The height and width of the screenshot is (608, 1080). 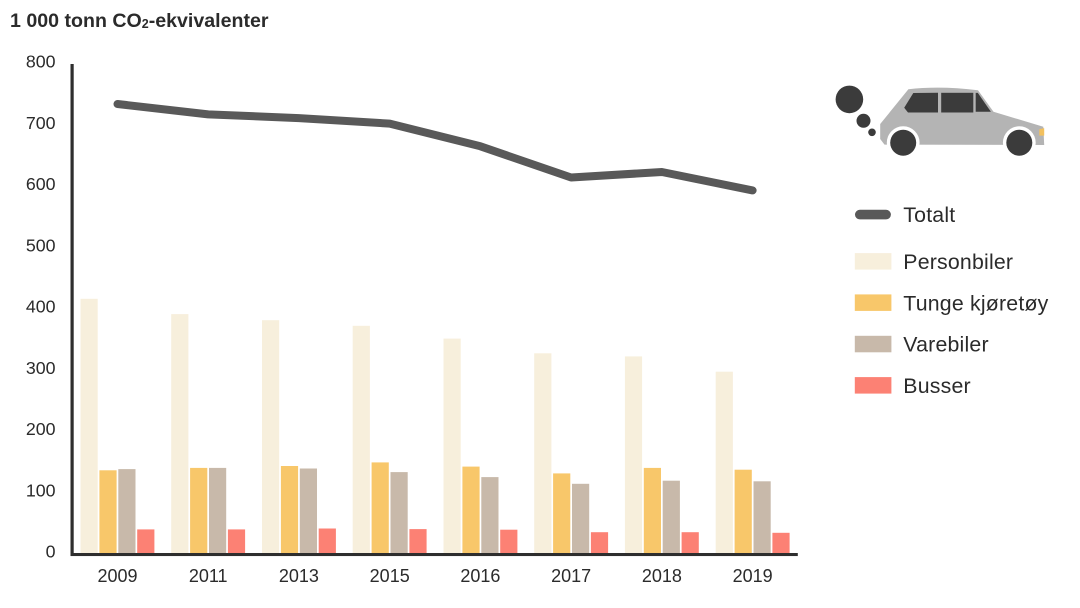 I want to click on svg-text: 0, so click(x=51, y=552).